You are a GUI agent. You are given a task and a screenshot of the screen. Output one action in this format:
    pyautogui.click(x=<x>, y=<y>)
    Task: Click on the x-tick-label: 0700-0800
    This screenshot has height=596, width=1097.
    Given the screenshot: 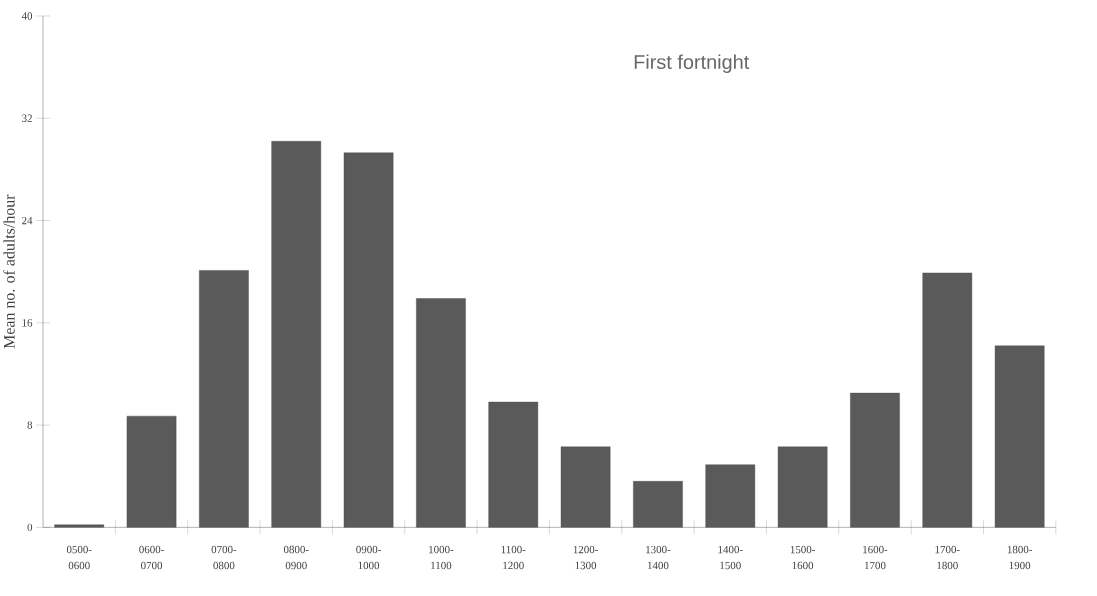 What is the action you would take?
    pyautogui.click(x=224, y=557)
    